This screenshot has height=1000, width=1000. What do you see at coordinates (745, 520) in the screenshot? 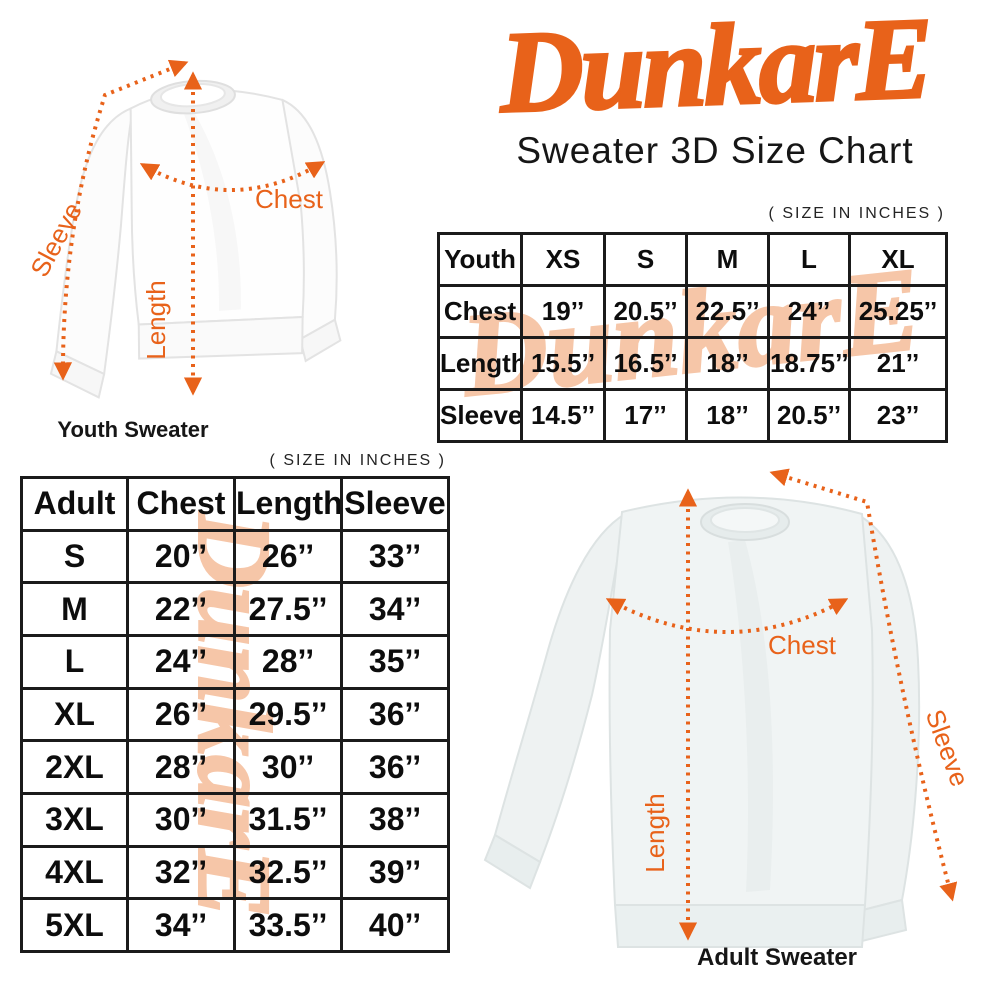
I see `adult-neck-opening` at bounding box center [745, 520].